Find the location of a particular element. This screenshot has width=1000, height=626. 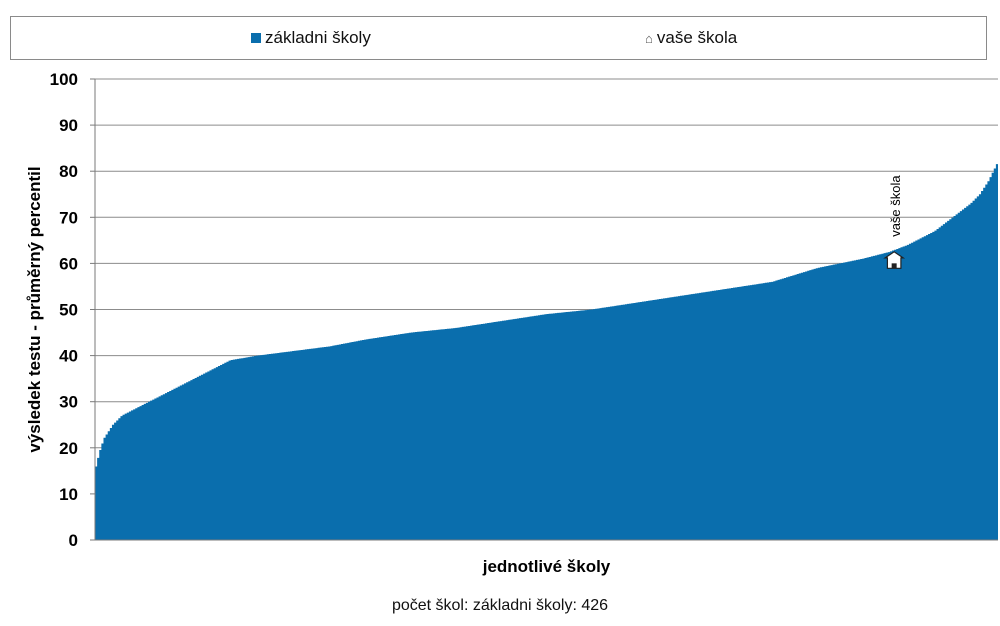

y-tick-label-60: 60 is located at coordinates (68, 263).